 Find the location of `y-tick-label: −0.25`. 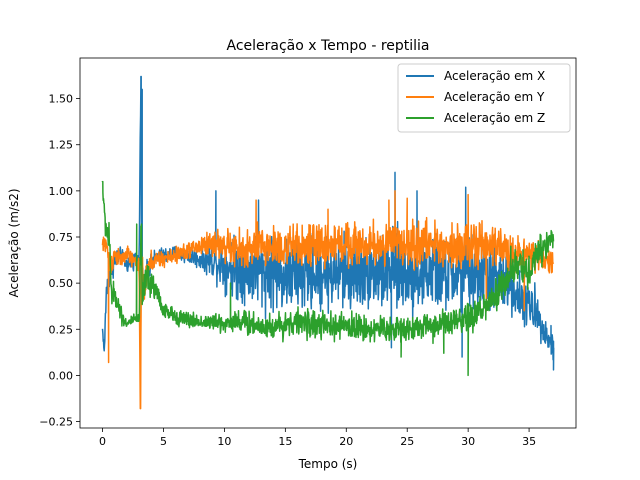

y-tick-label: −0.25 is located at coordinates (56, 422).